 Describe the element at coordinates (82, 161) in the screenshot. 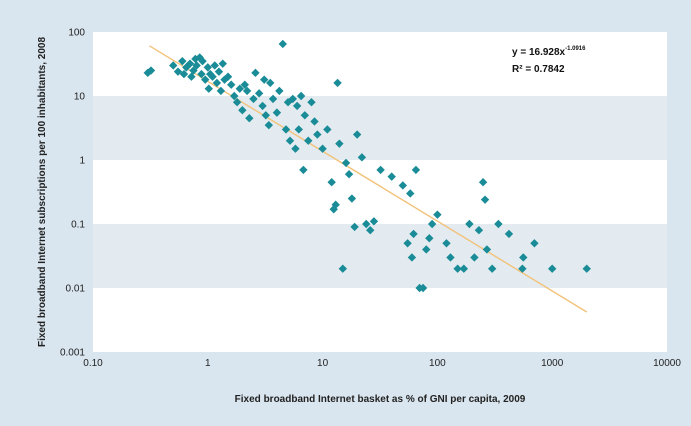

I see `y-tick-label: 1` at that location.